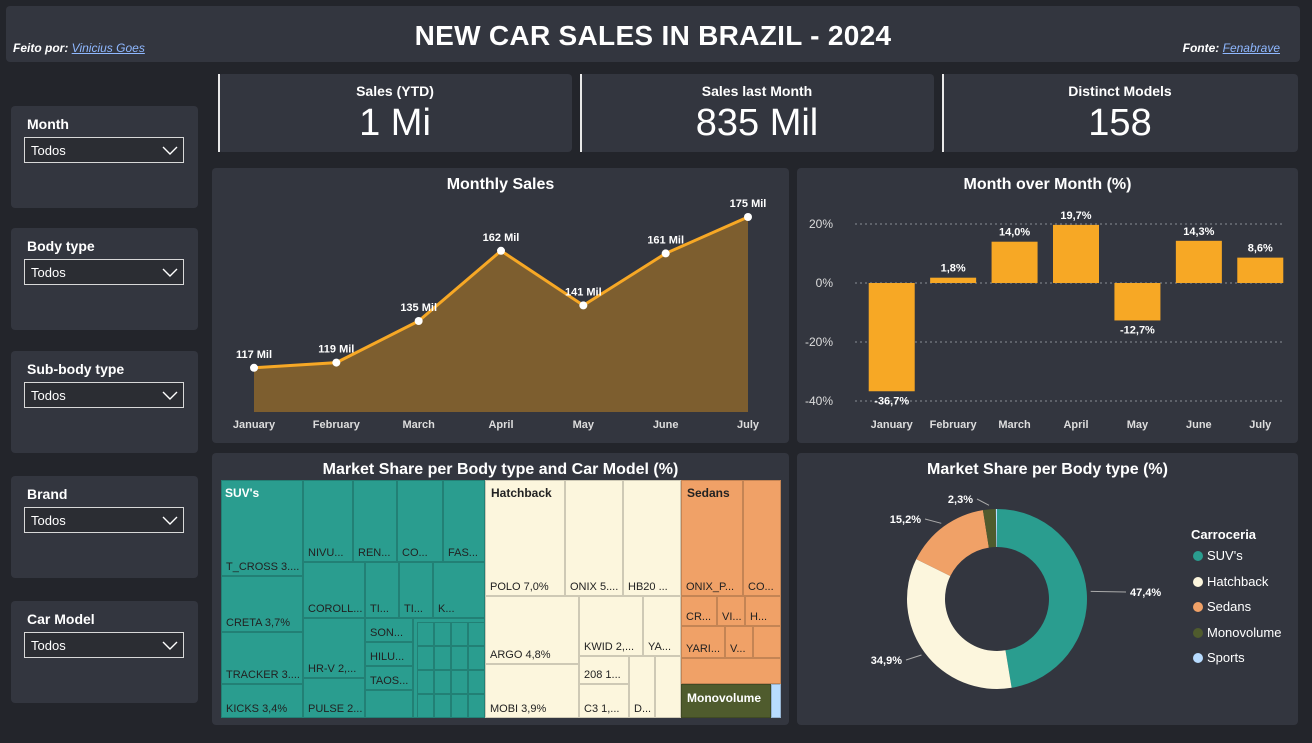 The image size is (1312, 743). What do you see at coordinates (525, 538) in the screenshot?
I see `treemap-cell: POLO 7,0%` at bounding box center [525, 538].